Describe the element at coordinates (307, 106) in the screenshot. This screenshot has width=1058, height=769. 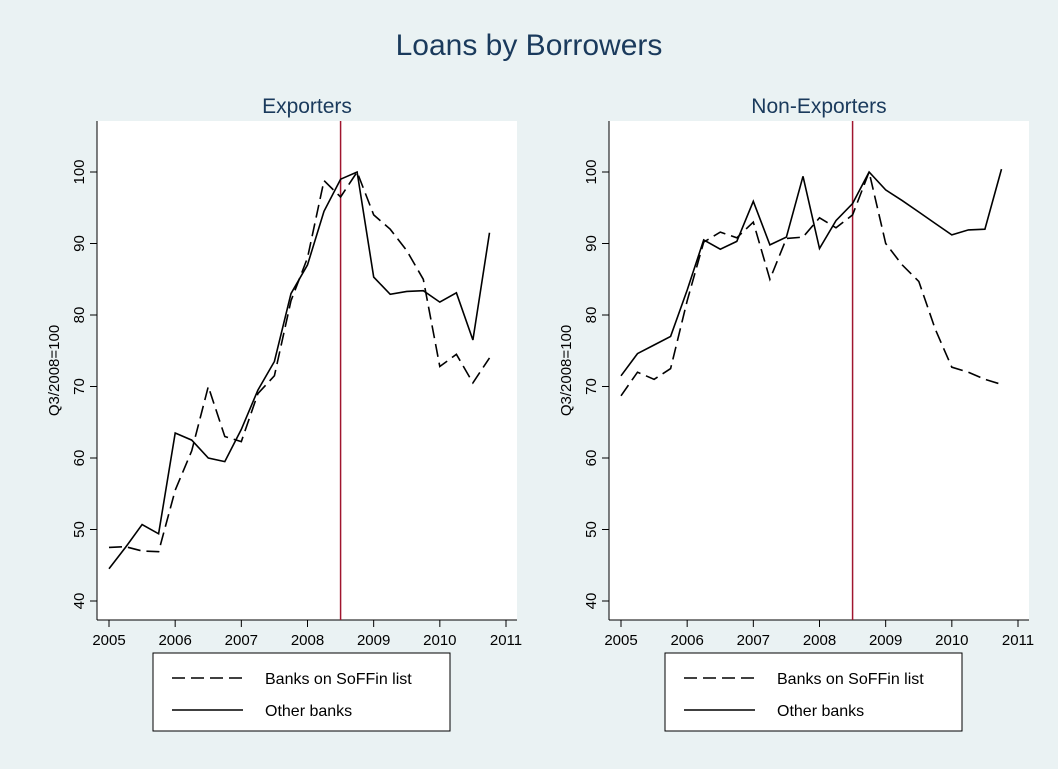
I see `panel-title: Exporters` at that location.